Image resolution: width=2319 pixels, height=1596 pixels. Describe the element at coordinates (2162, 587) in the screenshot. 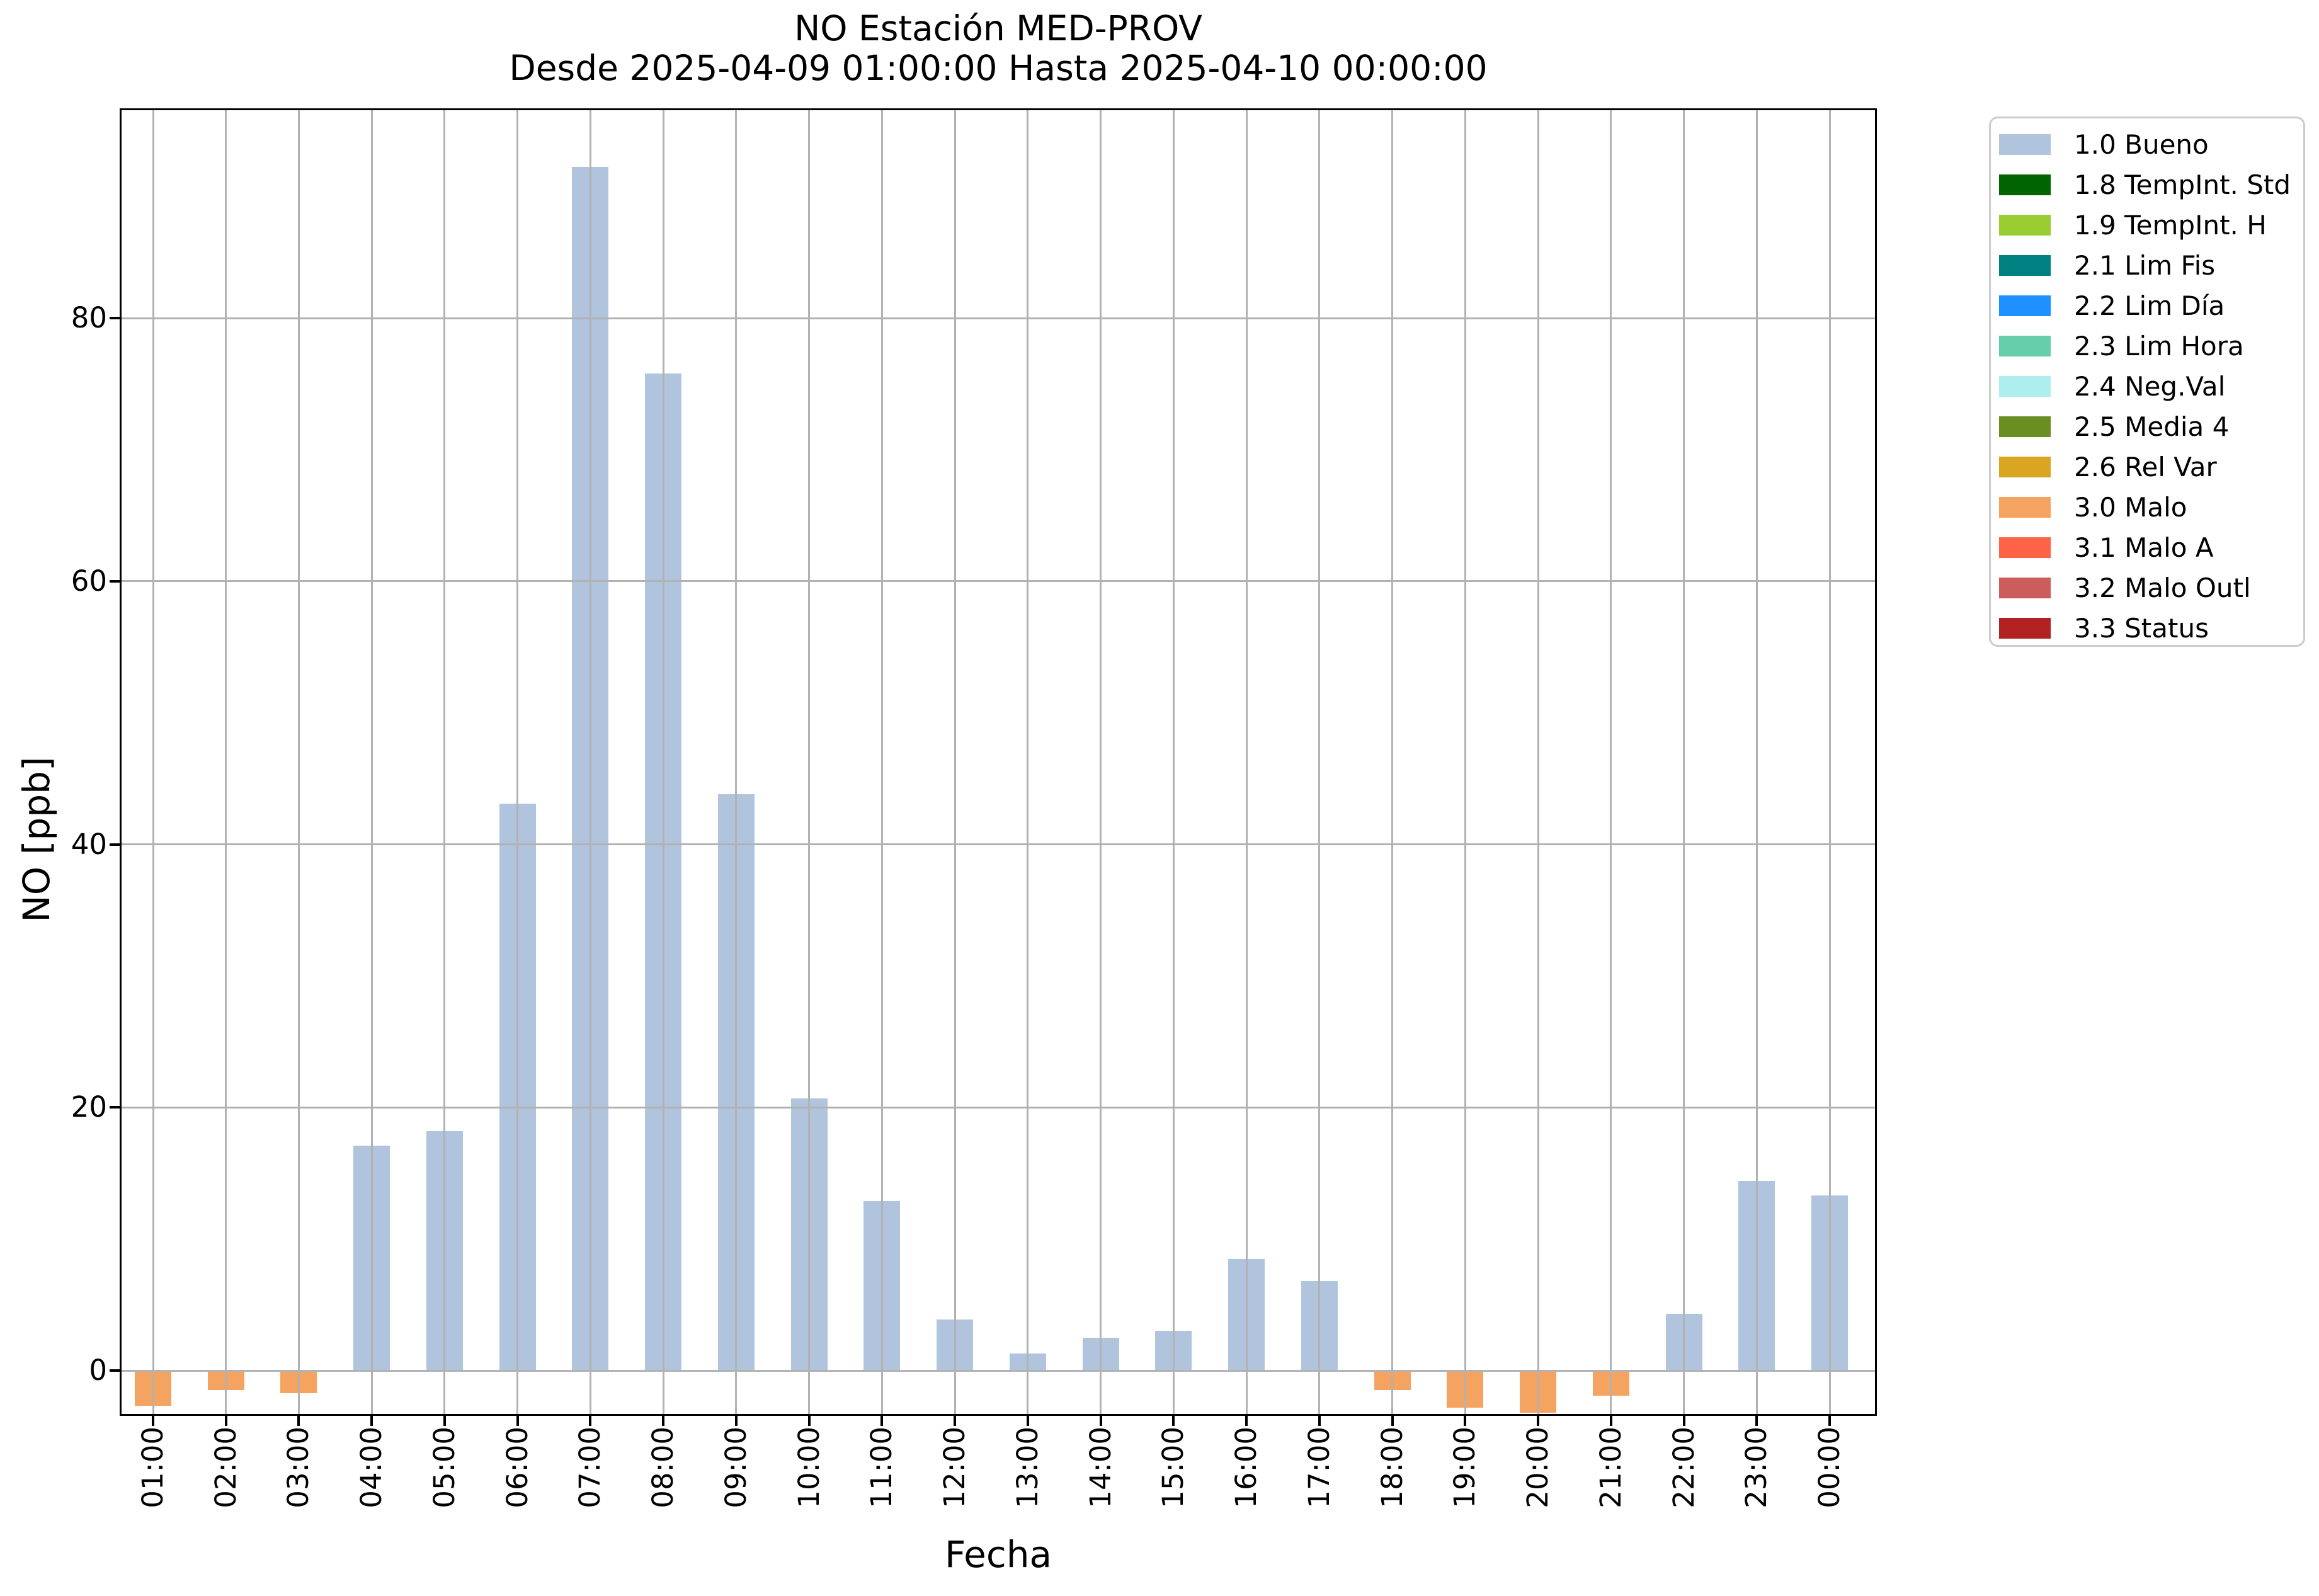

I see `legend-item-label: 3.2 Malo Outl` at that location.